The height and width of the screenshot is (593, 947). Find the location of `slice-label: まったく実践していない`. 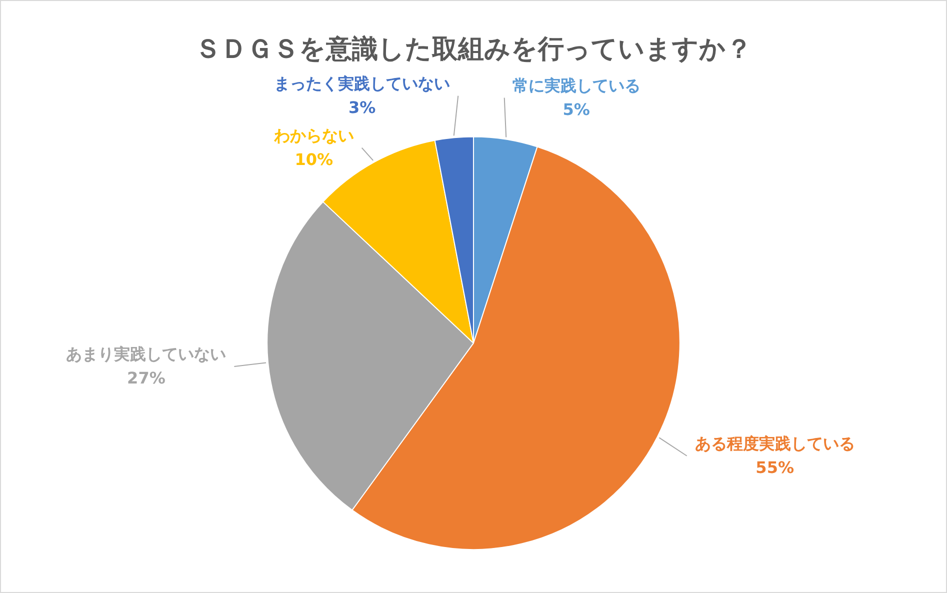

slice-label: まったく実践していない is located at coordinates (362, 83).